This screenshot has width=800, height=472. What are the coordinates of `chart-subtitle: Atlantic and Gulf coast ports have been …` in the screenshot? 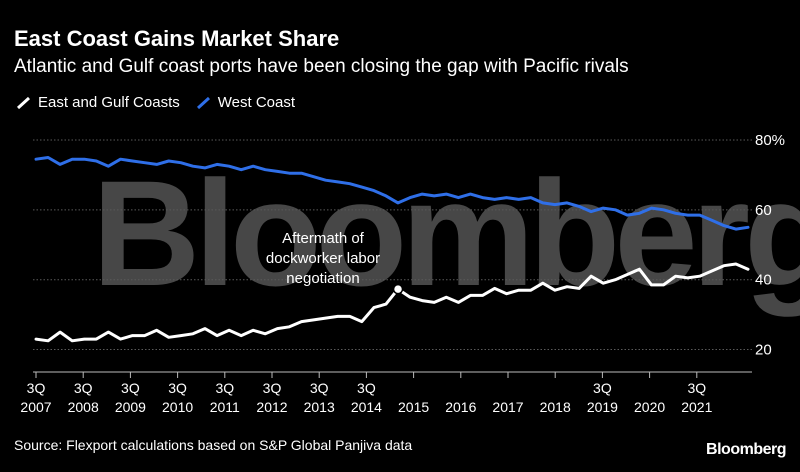 It's located at (321, 66).